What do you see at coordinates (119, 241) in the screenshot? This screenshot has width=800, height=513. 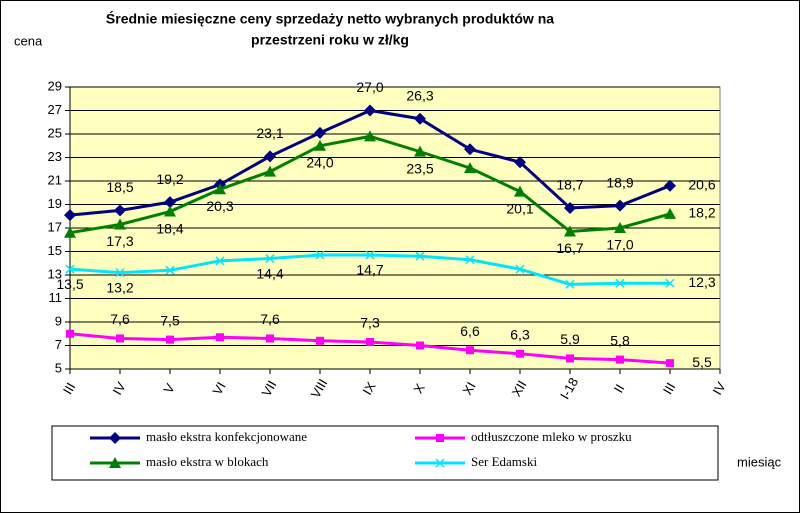 I see `data-label: 17,3` at bounding box center [119, 241].